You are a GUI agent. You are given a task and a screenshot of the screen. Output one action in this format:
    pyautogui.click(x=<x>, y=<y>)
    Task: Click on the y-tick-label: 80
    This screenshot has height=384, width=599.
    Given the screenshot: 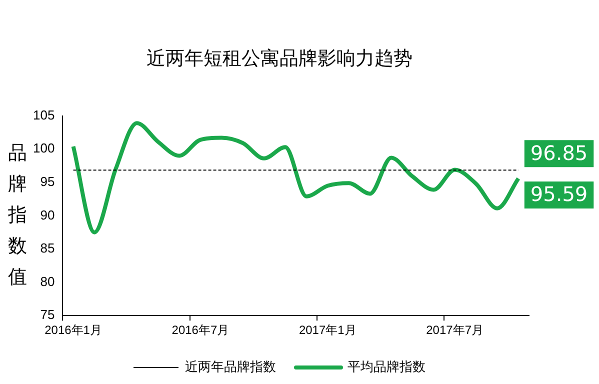 What is the action you would take?
    pyautogui.click(x=47, y=281)
    